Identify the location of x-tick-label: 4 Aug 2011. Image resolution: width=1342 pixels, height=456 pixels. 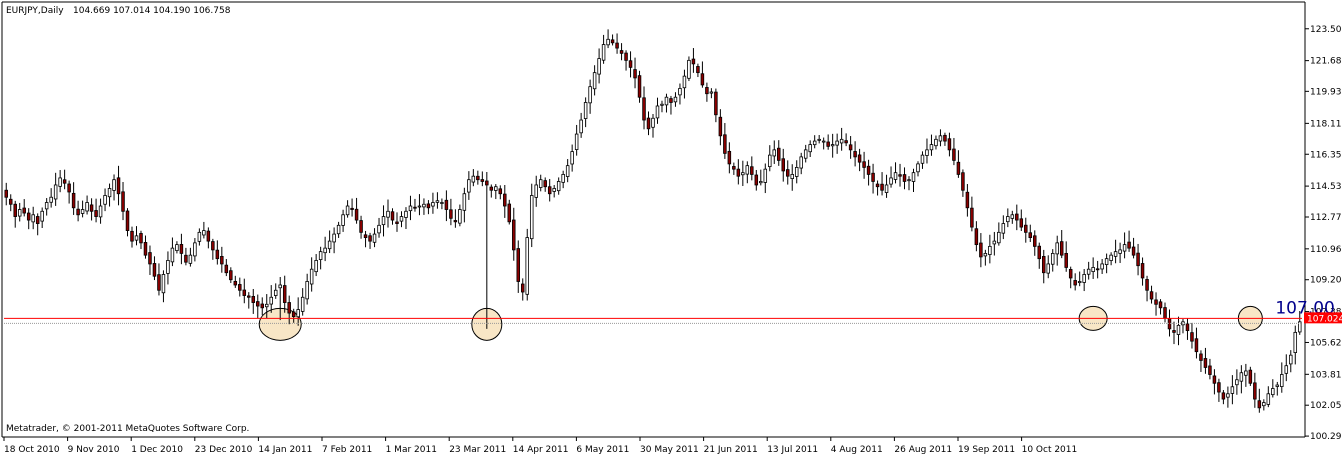
(857, 450).